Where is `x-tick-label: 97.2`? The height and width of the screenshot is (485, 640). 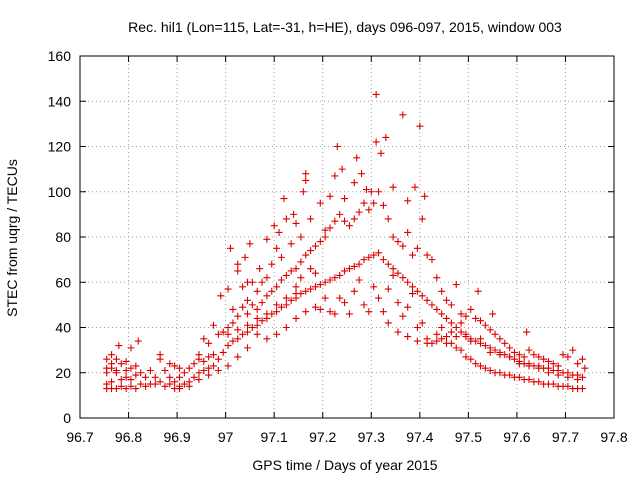
x-tick-label: 97.2 is located at coordinates (322, 437).